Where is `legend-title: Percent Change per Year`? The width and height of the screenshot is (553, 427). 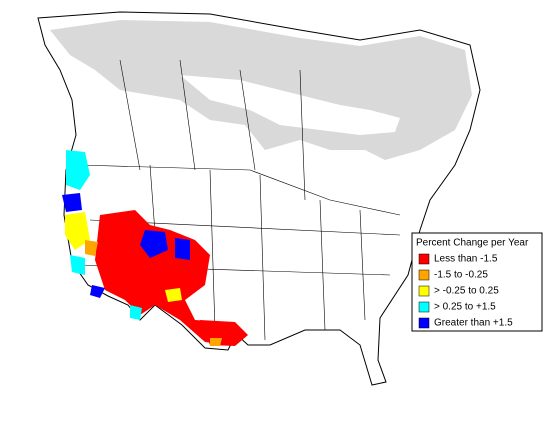 legend-title: Percent Change per Year is located at coordinates (472, 243).